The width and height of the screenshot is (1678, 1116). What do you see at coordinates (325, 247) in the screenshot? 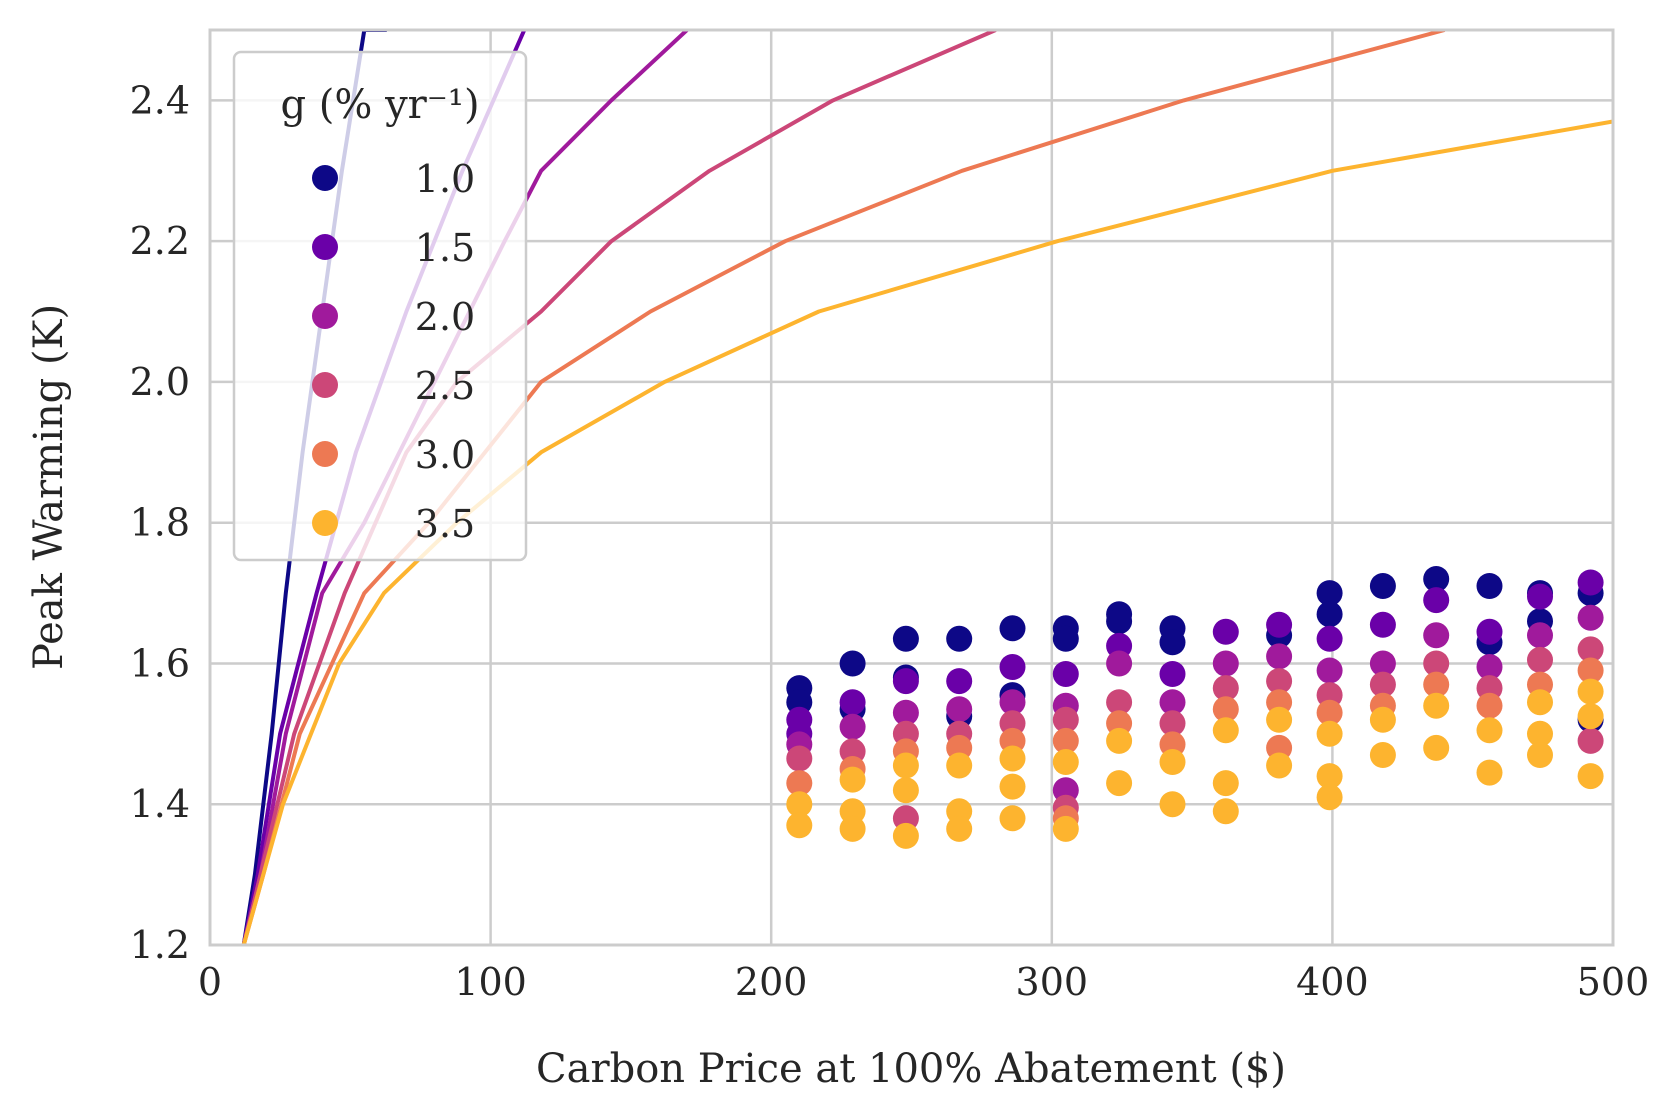
I see `legend-marker-1.5` at bounding box center [325, 247].